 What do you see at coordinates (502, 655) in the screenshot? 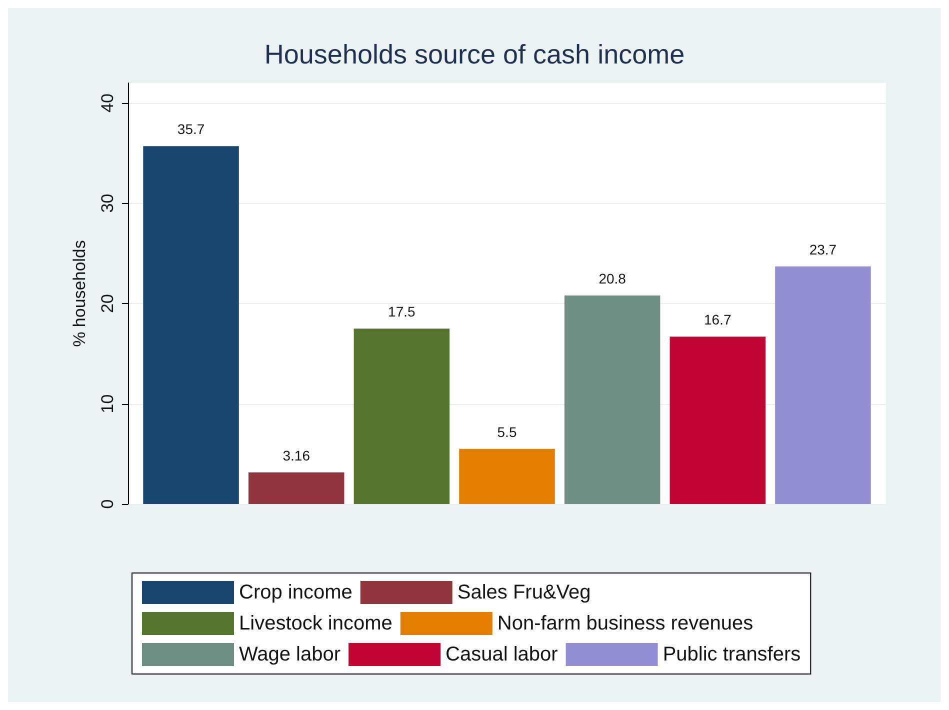
I see `legend-label: Casual labor` at bounding box center [502, 655].